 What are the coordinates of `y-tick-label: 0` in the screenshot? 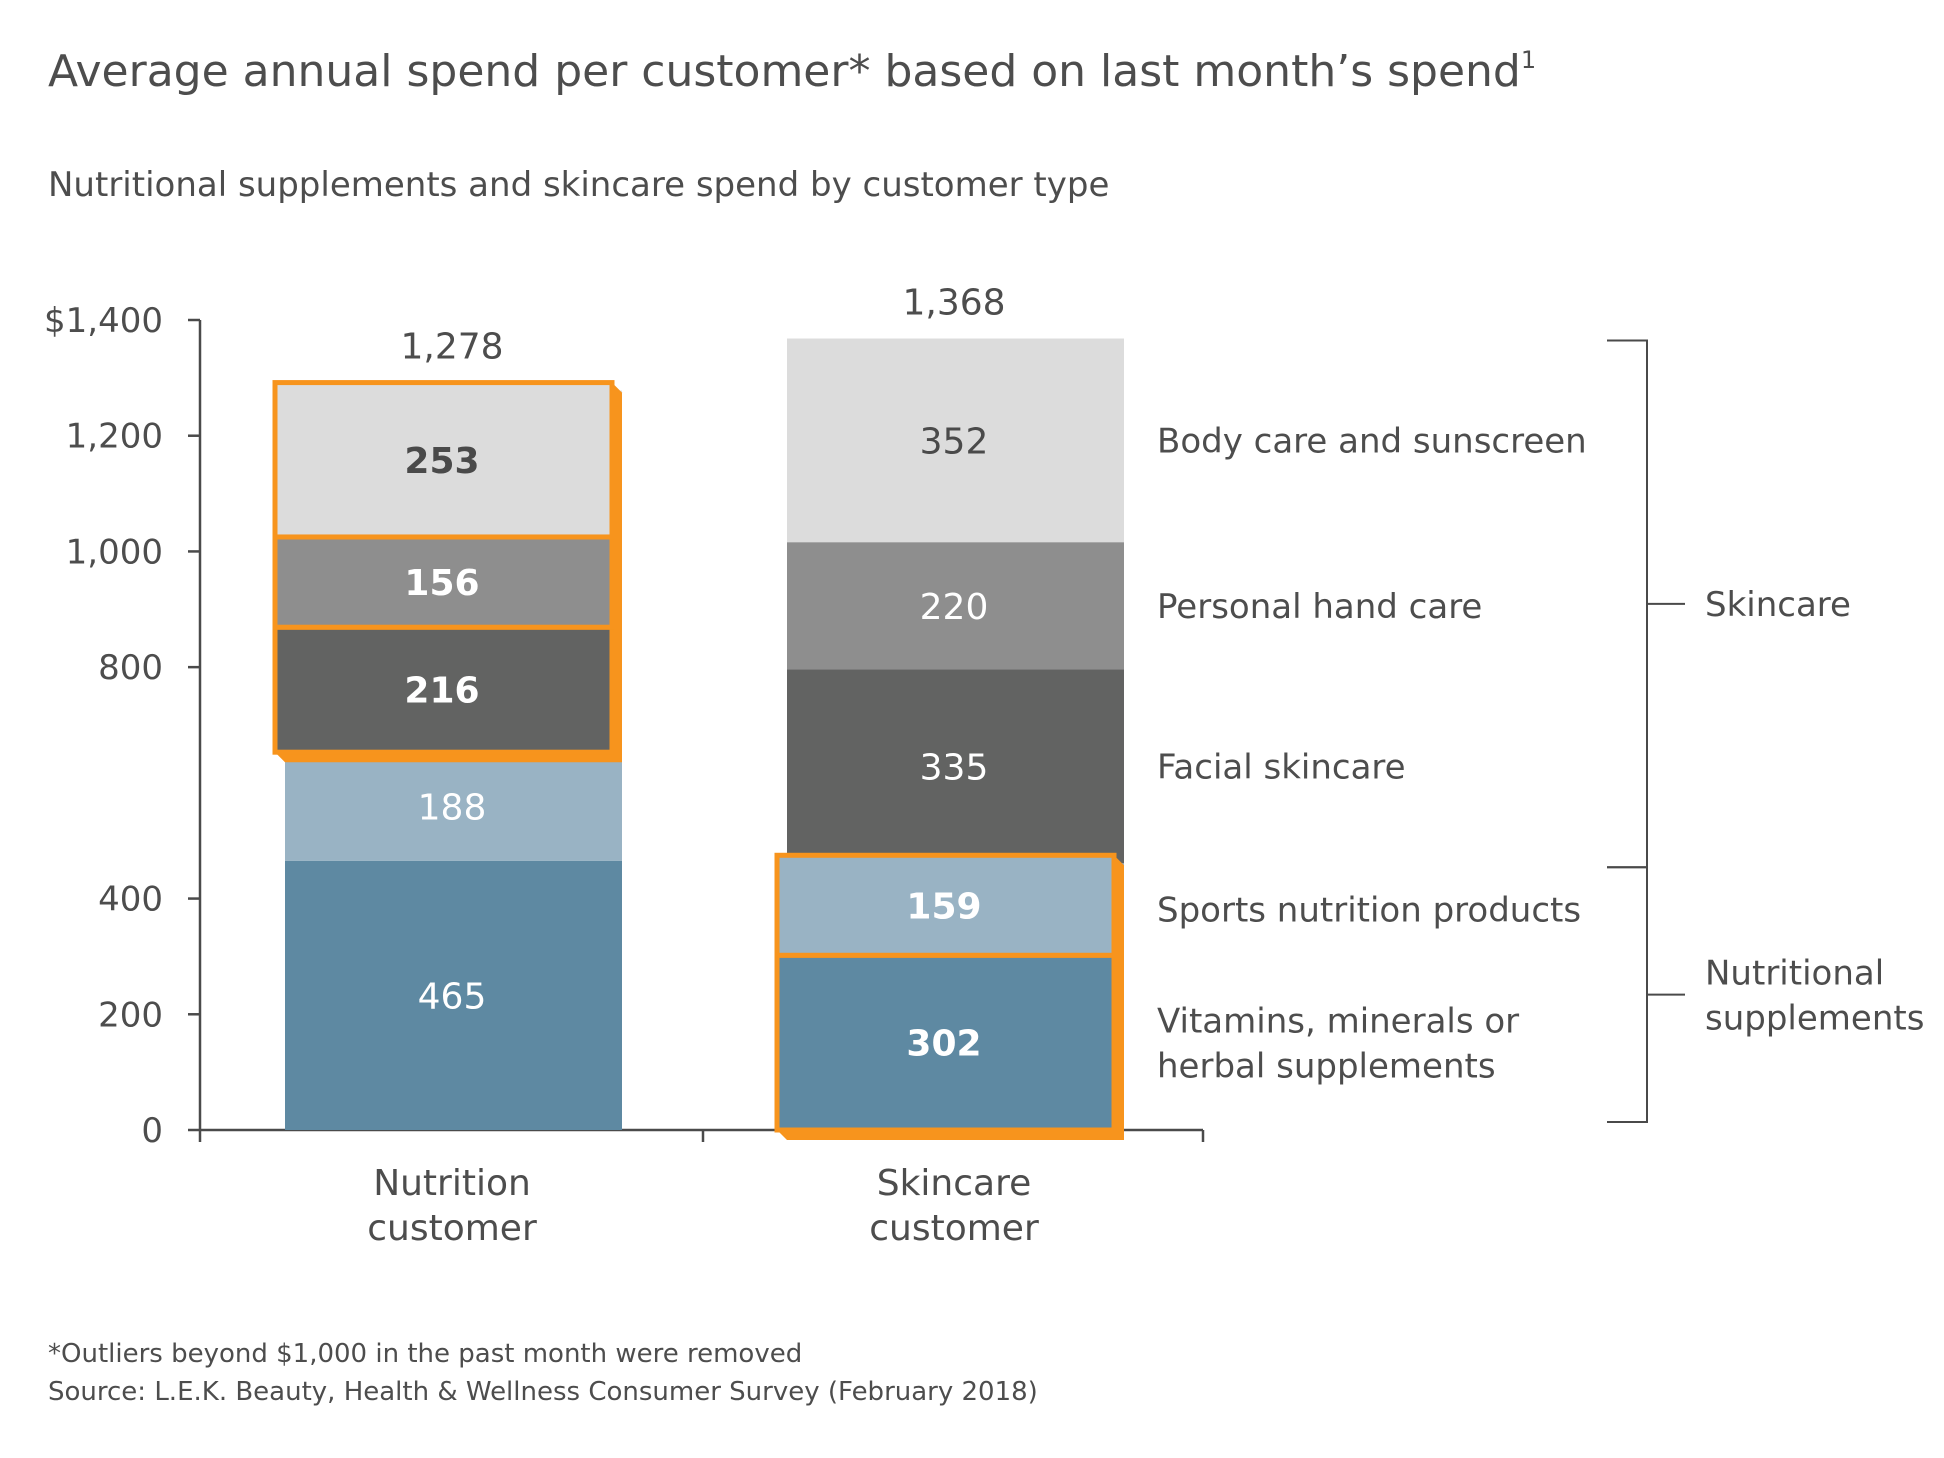 It's located at (152, 1131).